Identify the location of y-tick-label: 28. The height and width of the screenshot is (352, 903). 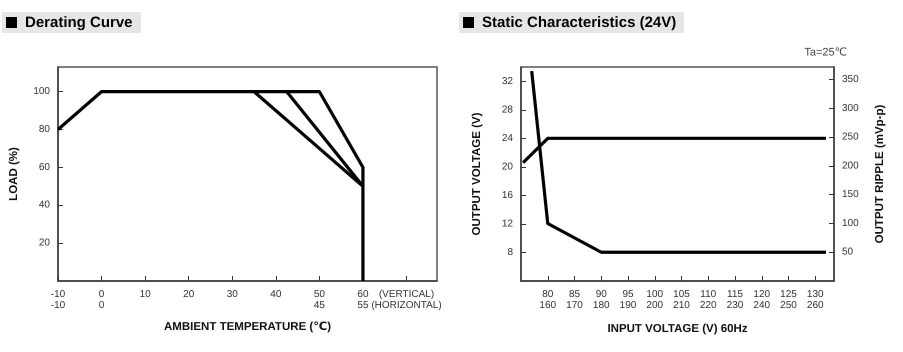
(508, 110).